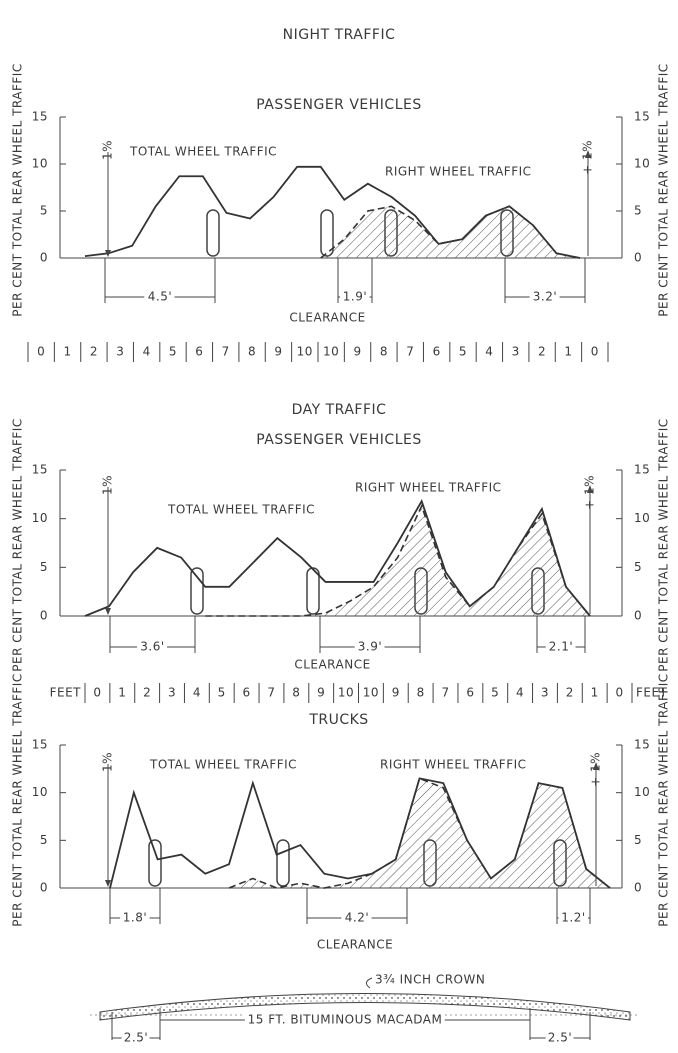 Image resolution: width=678 pixels, height=1053 pixels. What do you see at coordinates (355, 297) in the screenshot?
I see `clearance-label: 1.9'` at bounding box center [355, 297].